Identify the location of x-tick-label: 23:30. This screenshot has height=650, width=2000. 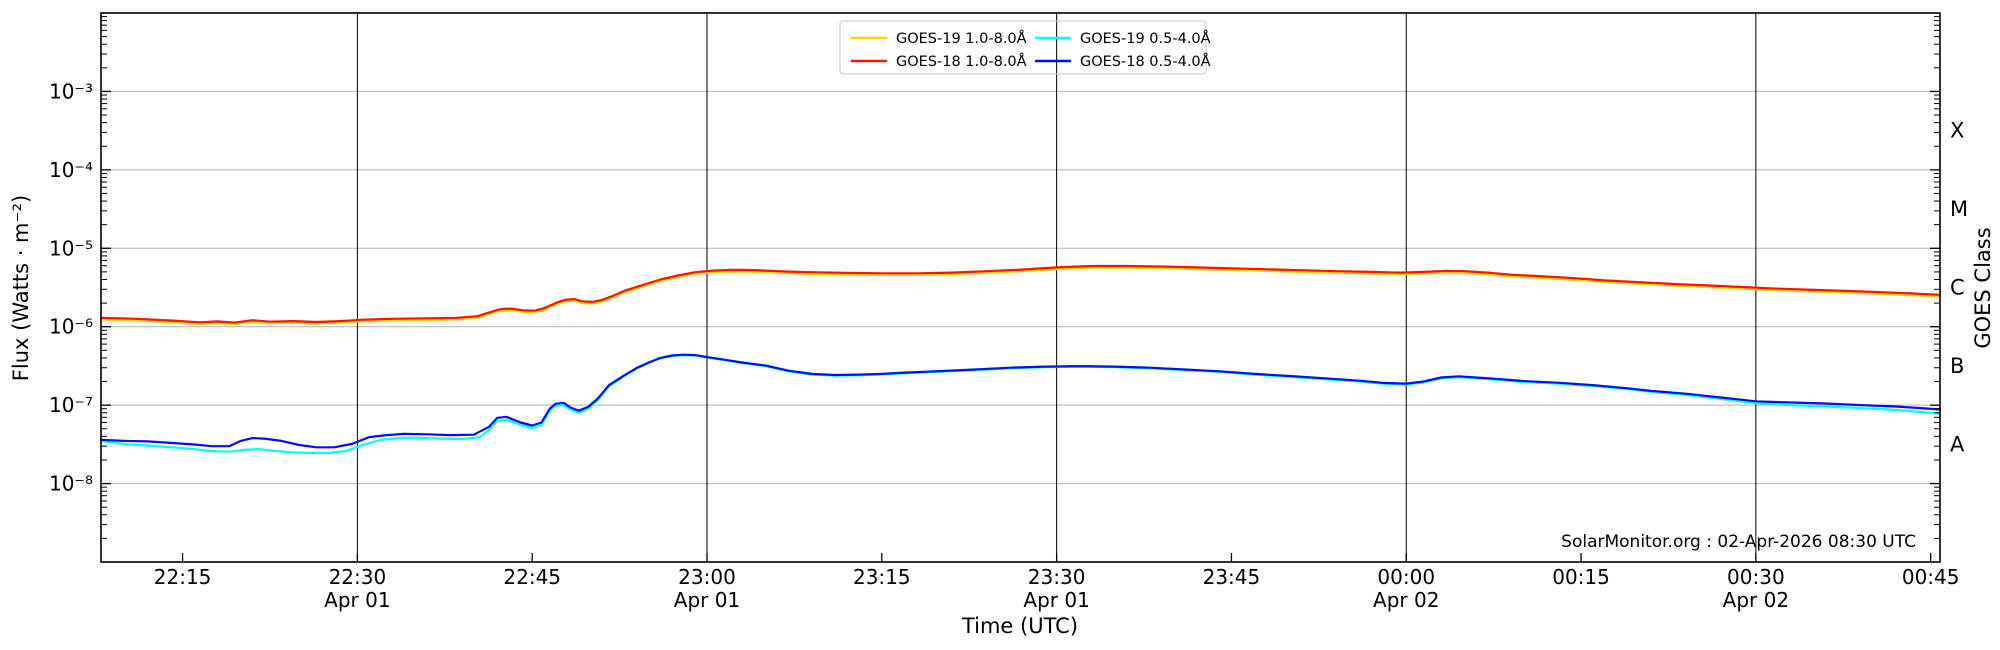
(1057, 577).